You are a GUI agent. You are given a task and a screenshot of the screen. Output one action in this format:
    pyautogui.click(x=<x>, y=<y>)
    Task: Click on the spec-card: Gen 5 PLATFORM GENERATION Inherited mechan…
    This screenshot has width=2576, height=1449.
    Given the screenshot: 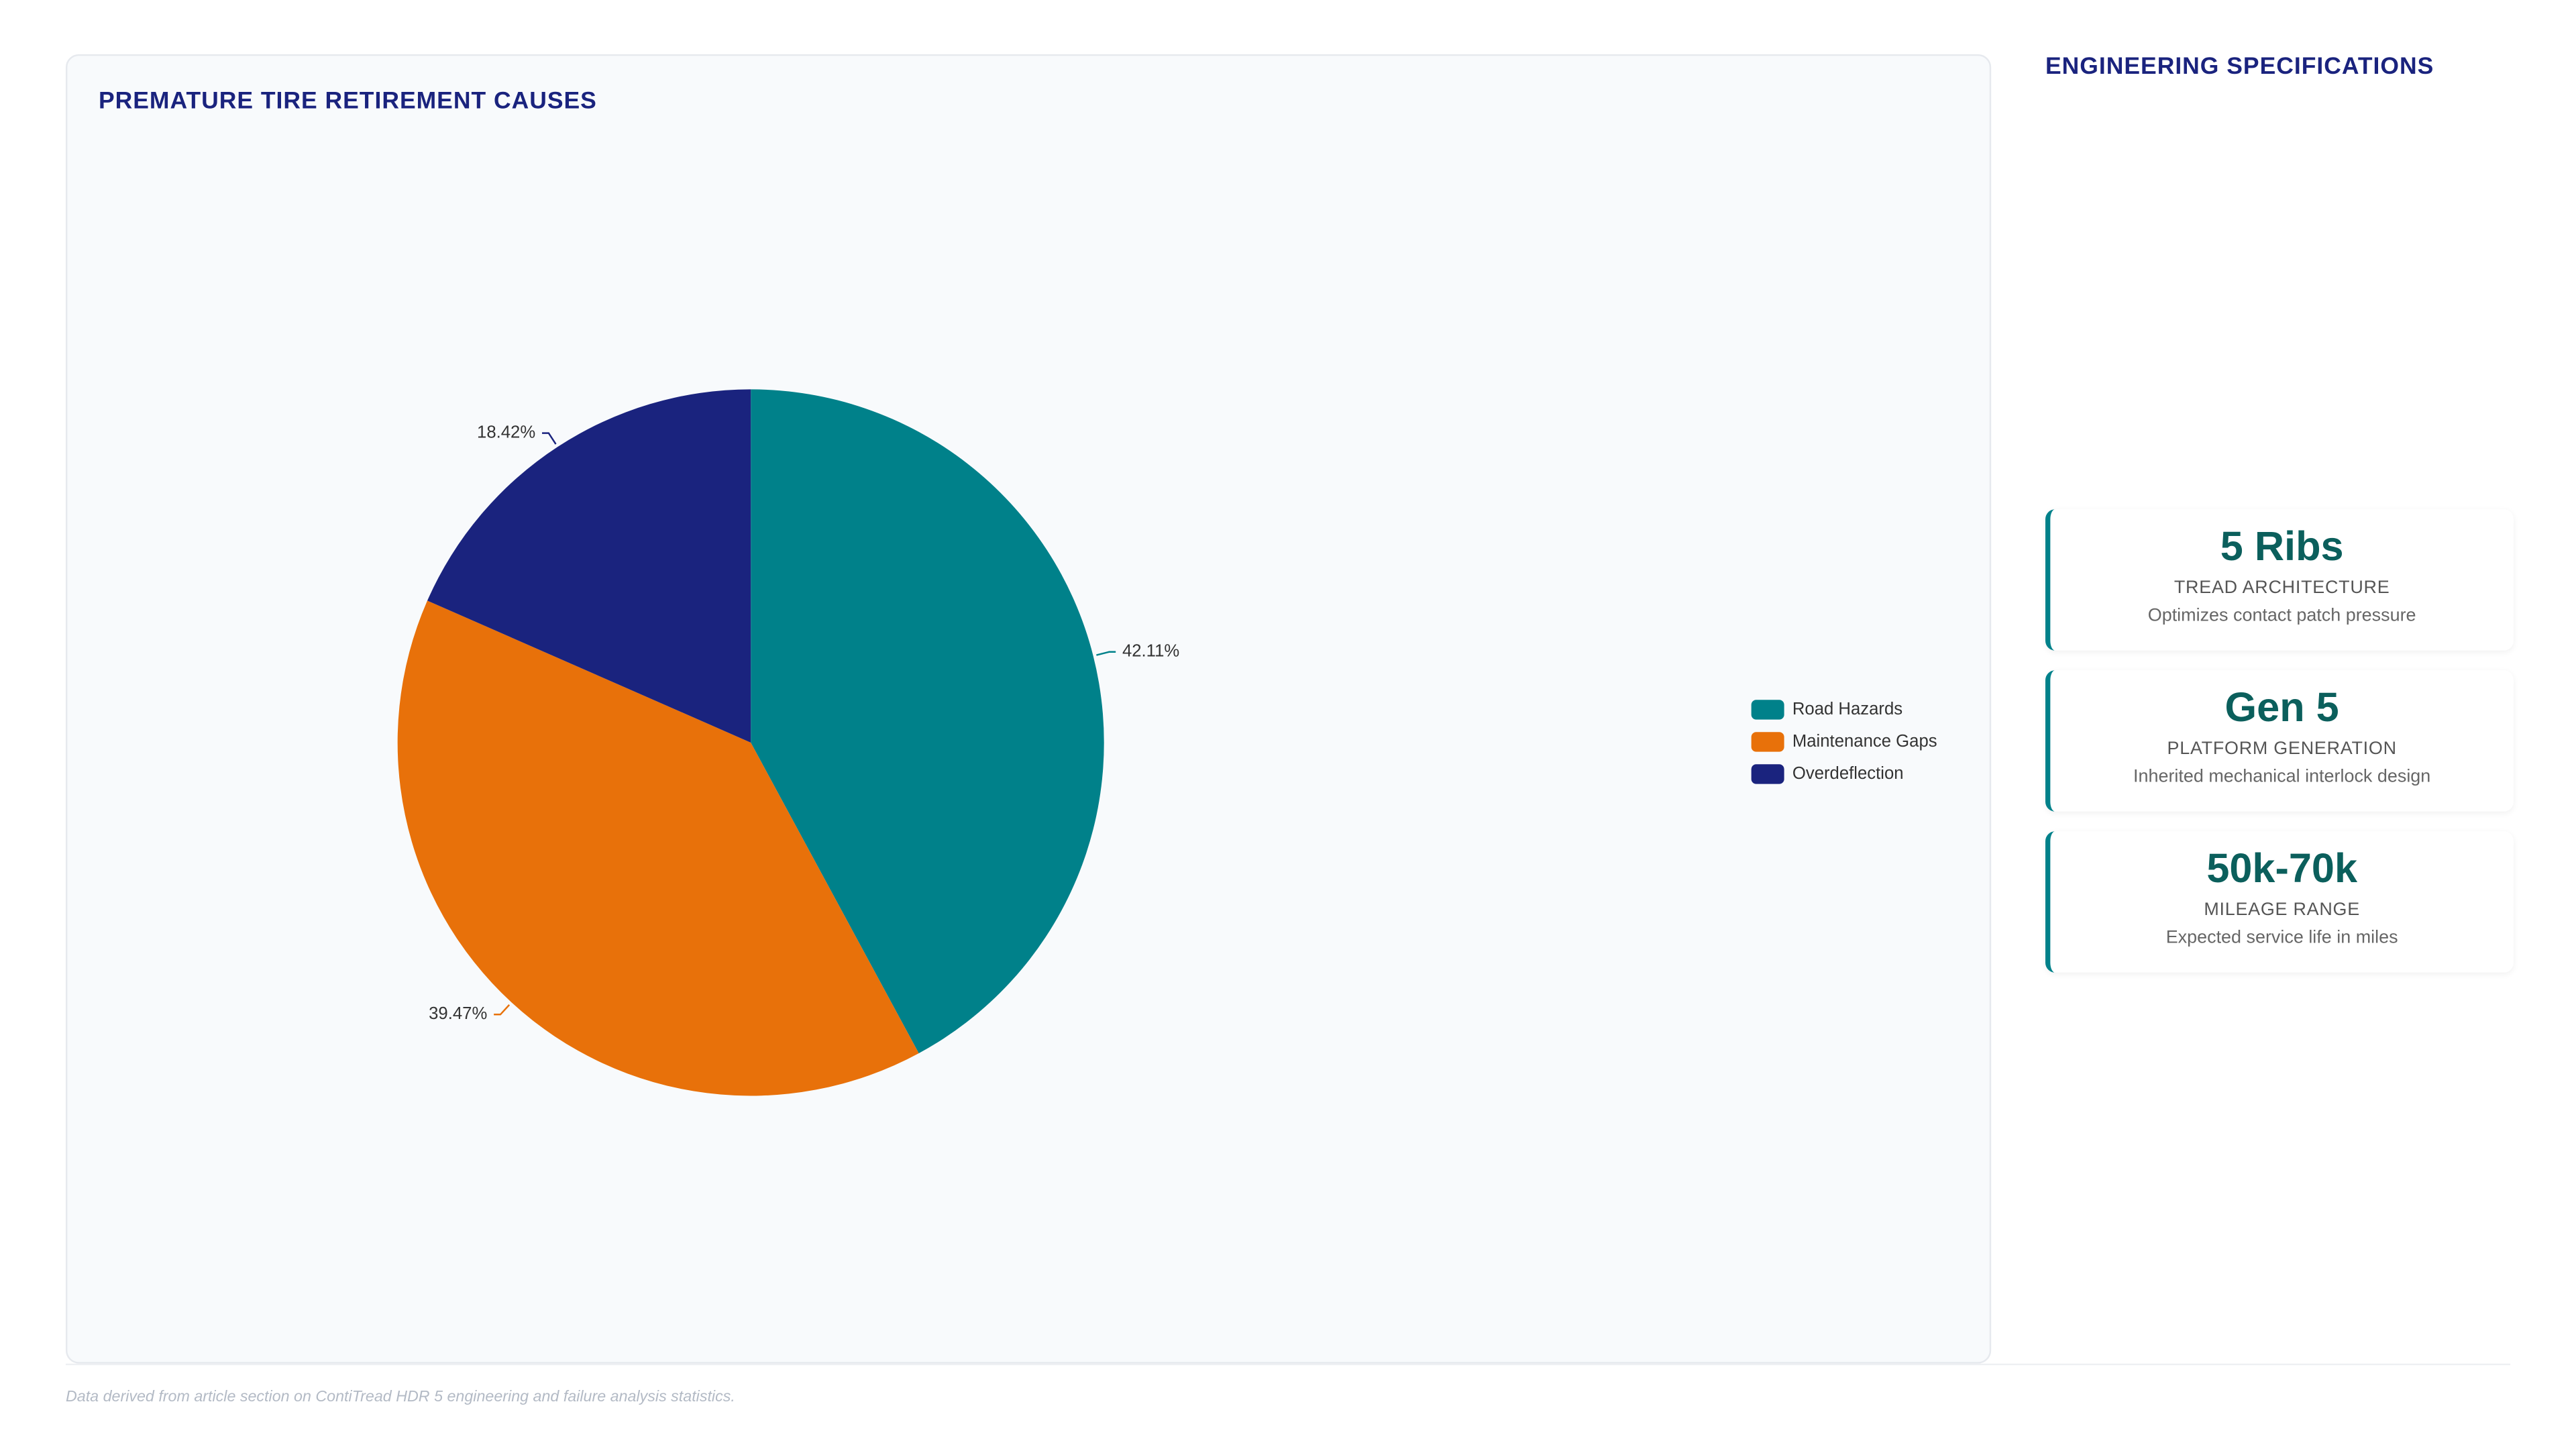 What is the action you would take?
    pyautogui.click(x=2279, y=741)
    